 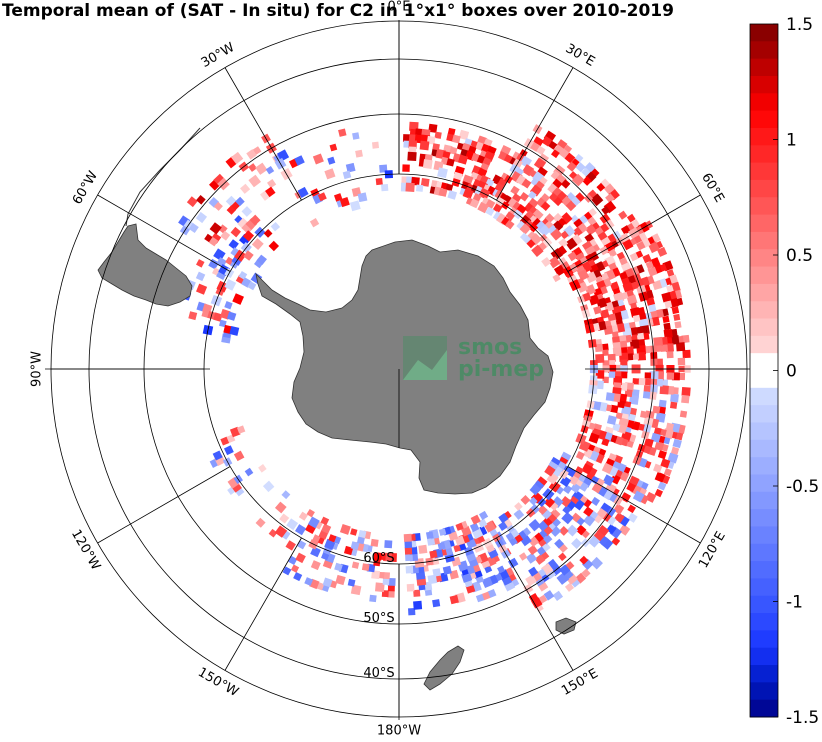 What do you see at coordinates (85, 188) in the screenshot?
I see `longitude-label: 60°W` at bounding box center [85, 188].